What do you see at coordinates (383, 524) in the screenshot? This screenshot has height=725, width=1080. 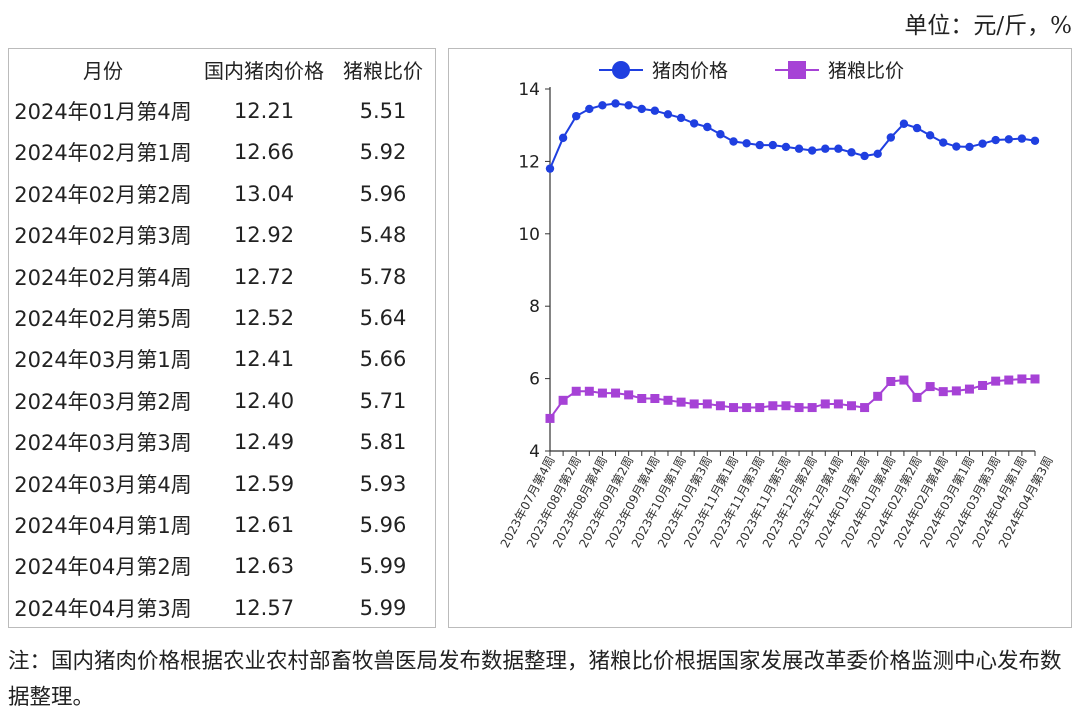 I see `cell-pig-grain-ratio: 5.96` at bounding box center [383, 524].